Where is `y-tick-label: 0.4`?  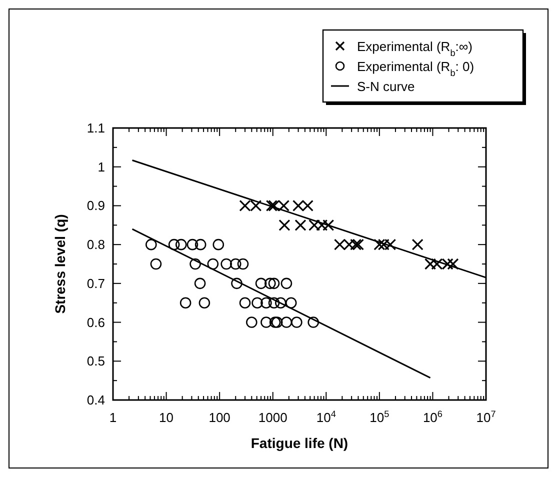 y-tick-label: 0.4 is located at coordinates (95, 400).